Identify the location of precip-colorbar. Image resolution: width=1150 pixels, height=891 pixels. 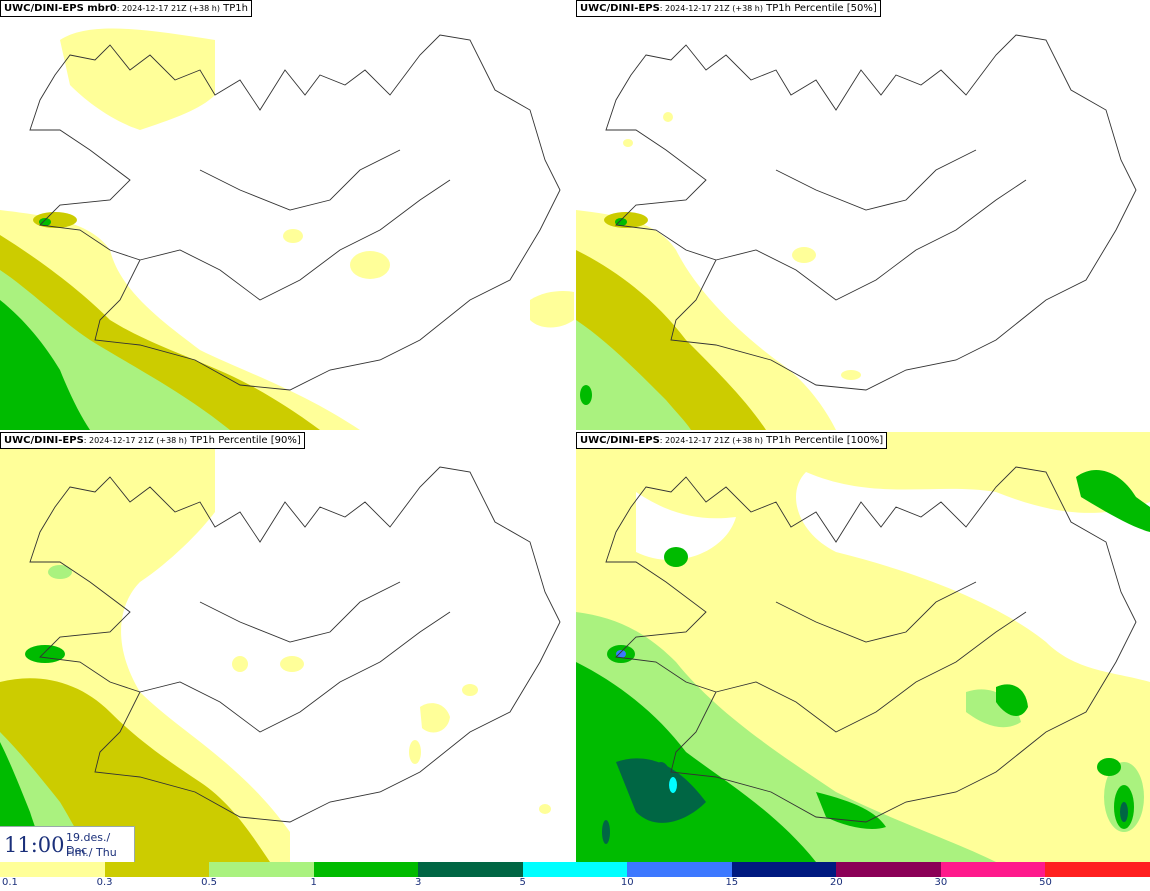
(575, 869).